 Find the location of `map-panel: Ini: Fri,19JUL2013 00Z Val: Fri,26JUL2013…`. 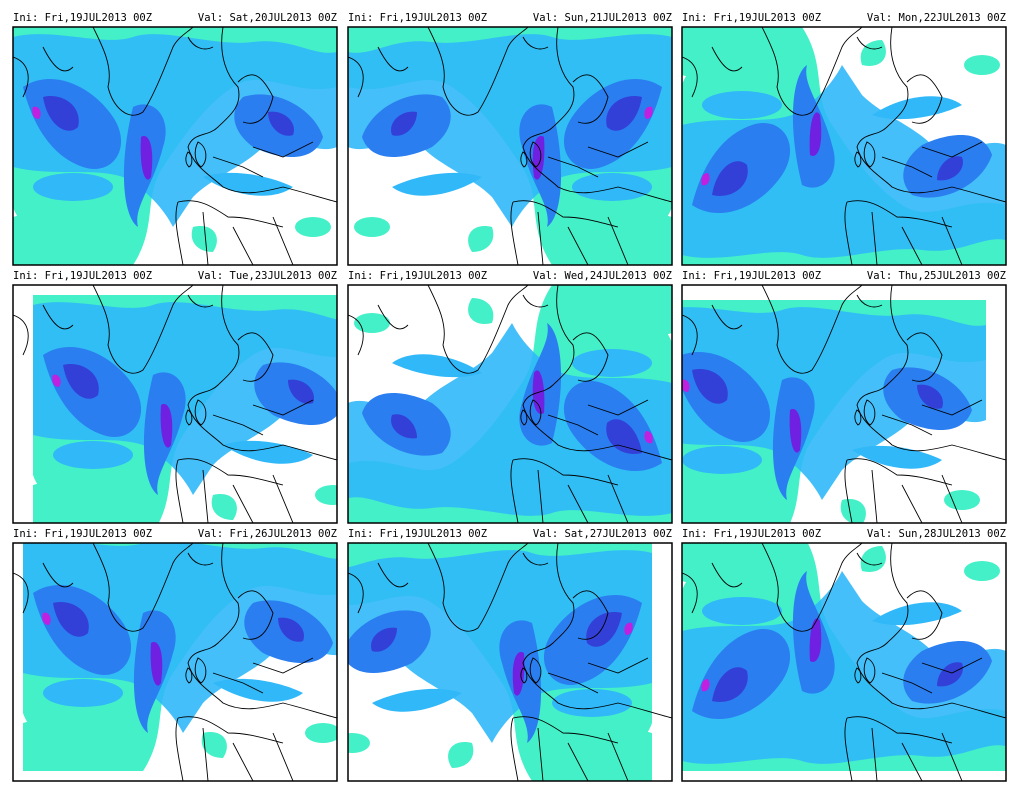

map-panel: Ini: Fri,19JUL2013 00Z Val: Fri,26JUL2013… is located at coordinates (175, 655).